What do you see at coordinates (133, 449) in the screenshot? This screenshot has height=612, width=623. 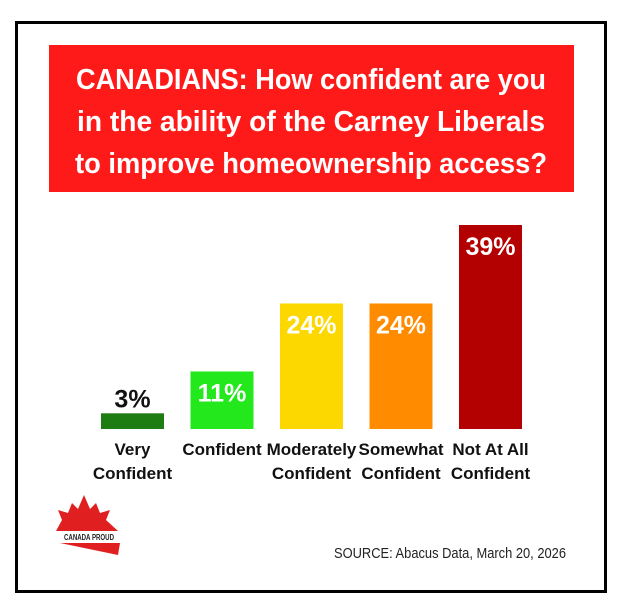 I see `category-label: Very` at bounding box center [133, 449].